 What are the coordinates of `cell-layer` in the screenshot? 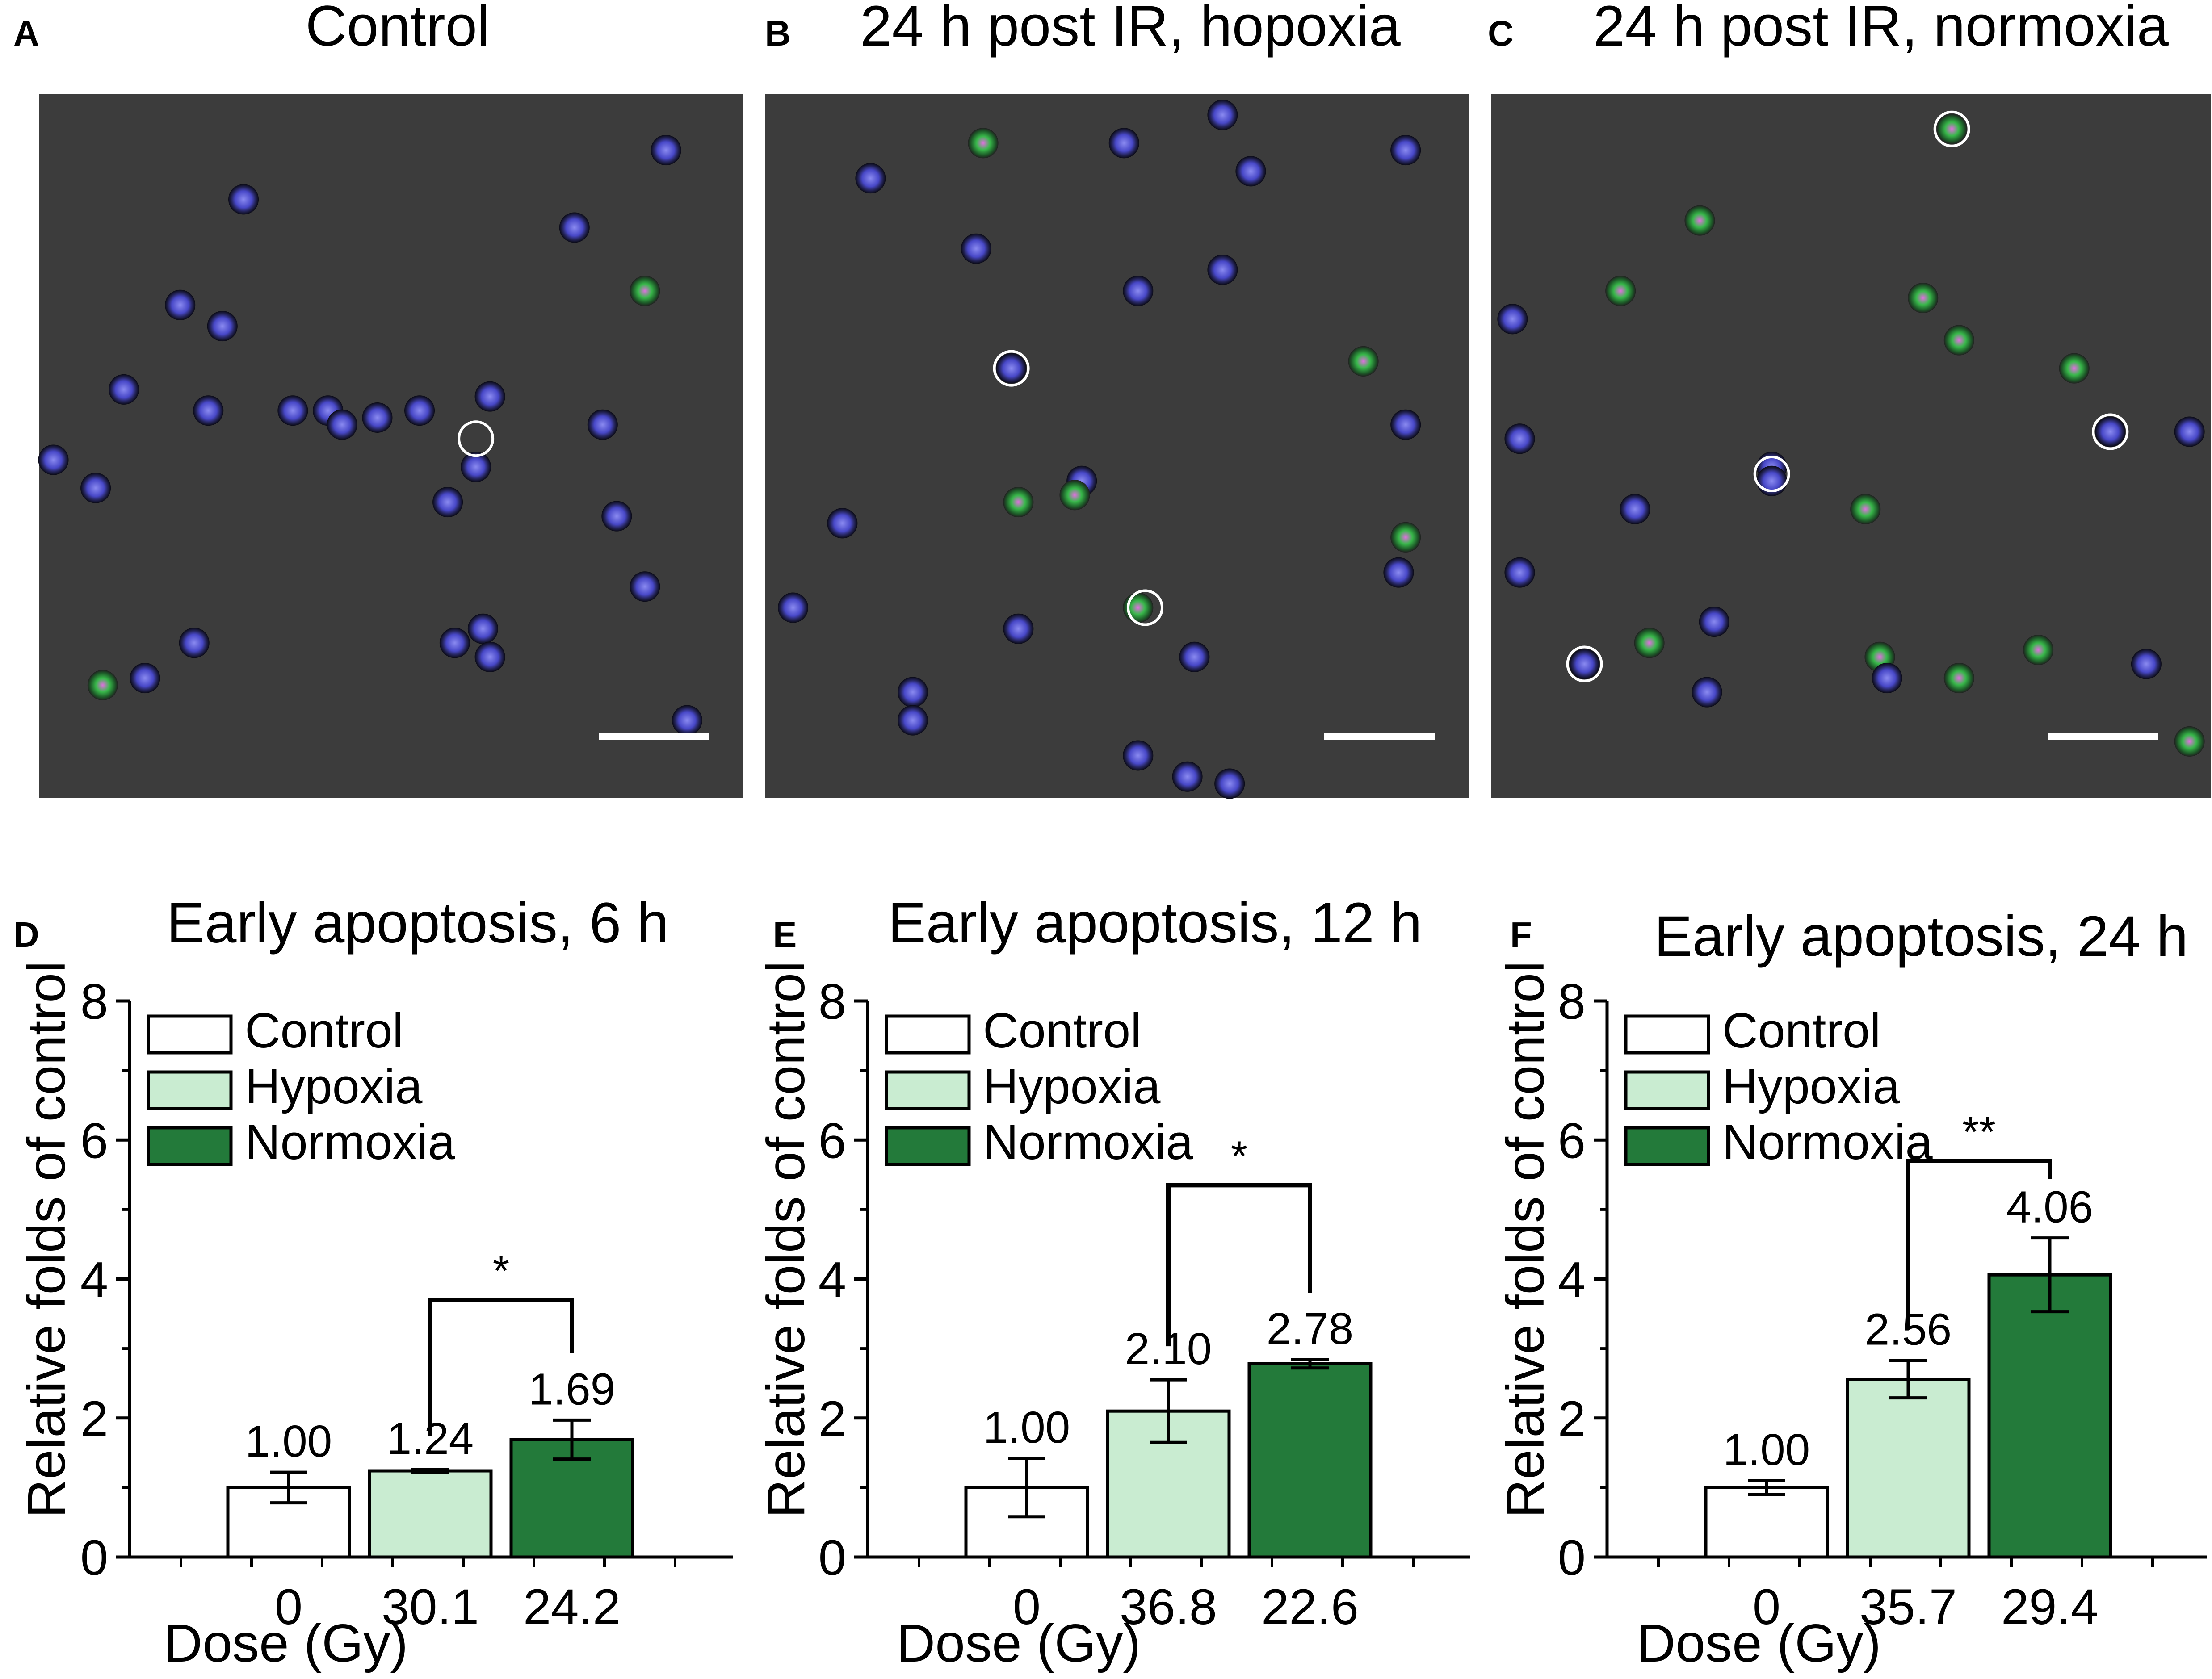 It's located at (1851, 433).